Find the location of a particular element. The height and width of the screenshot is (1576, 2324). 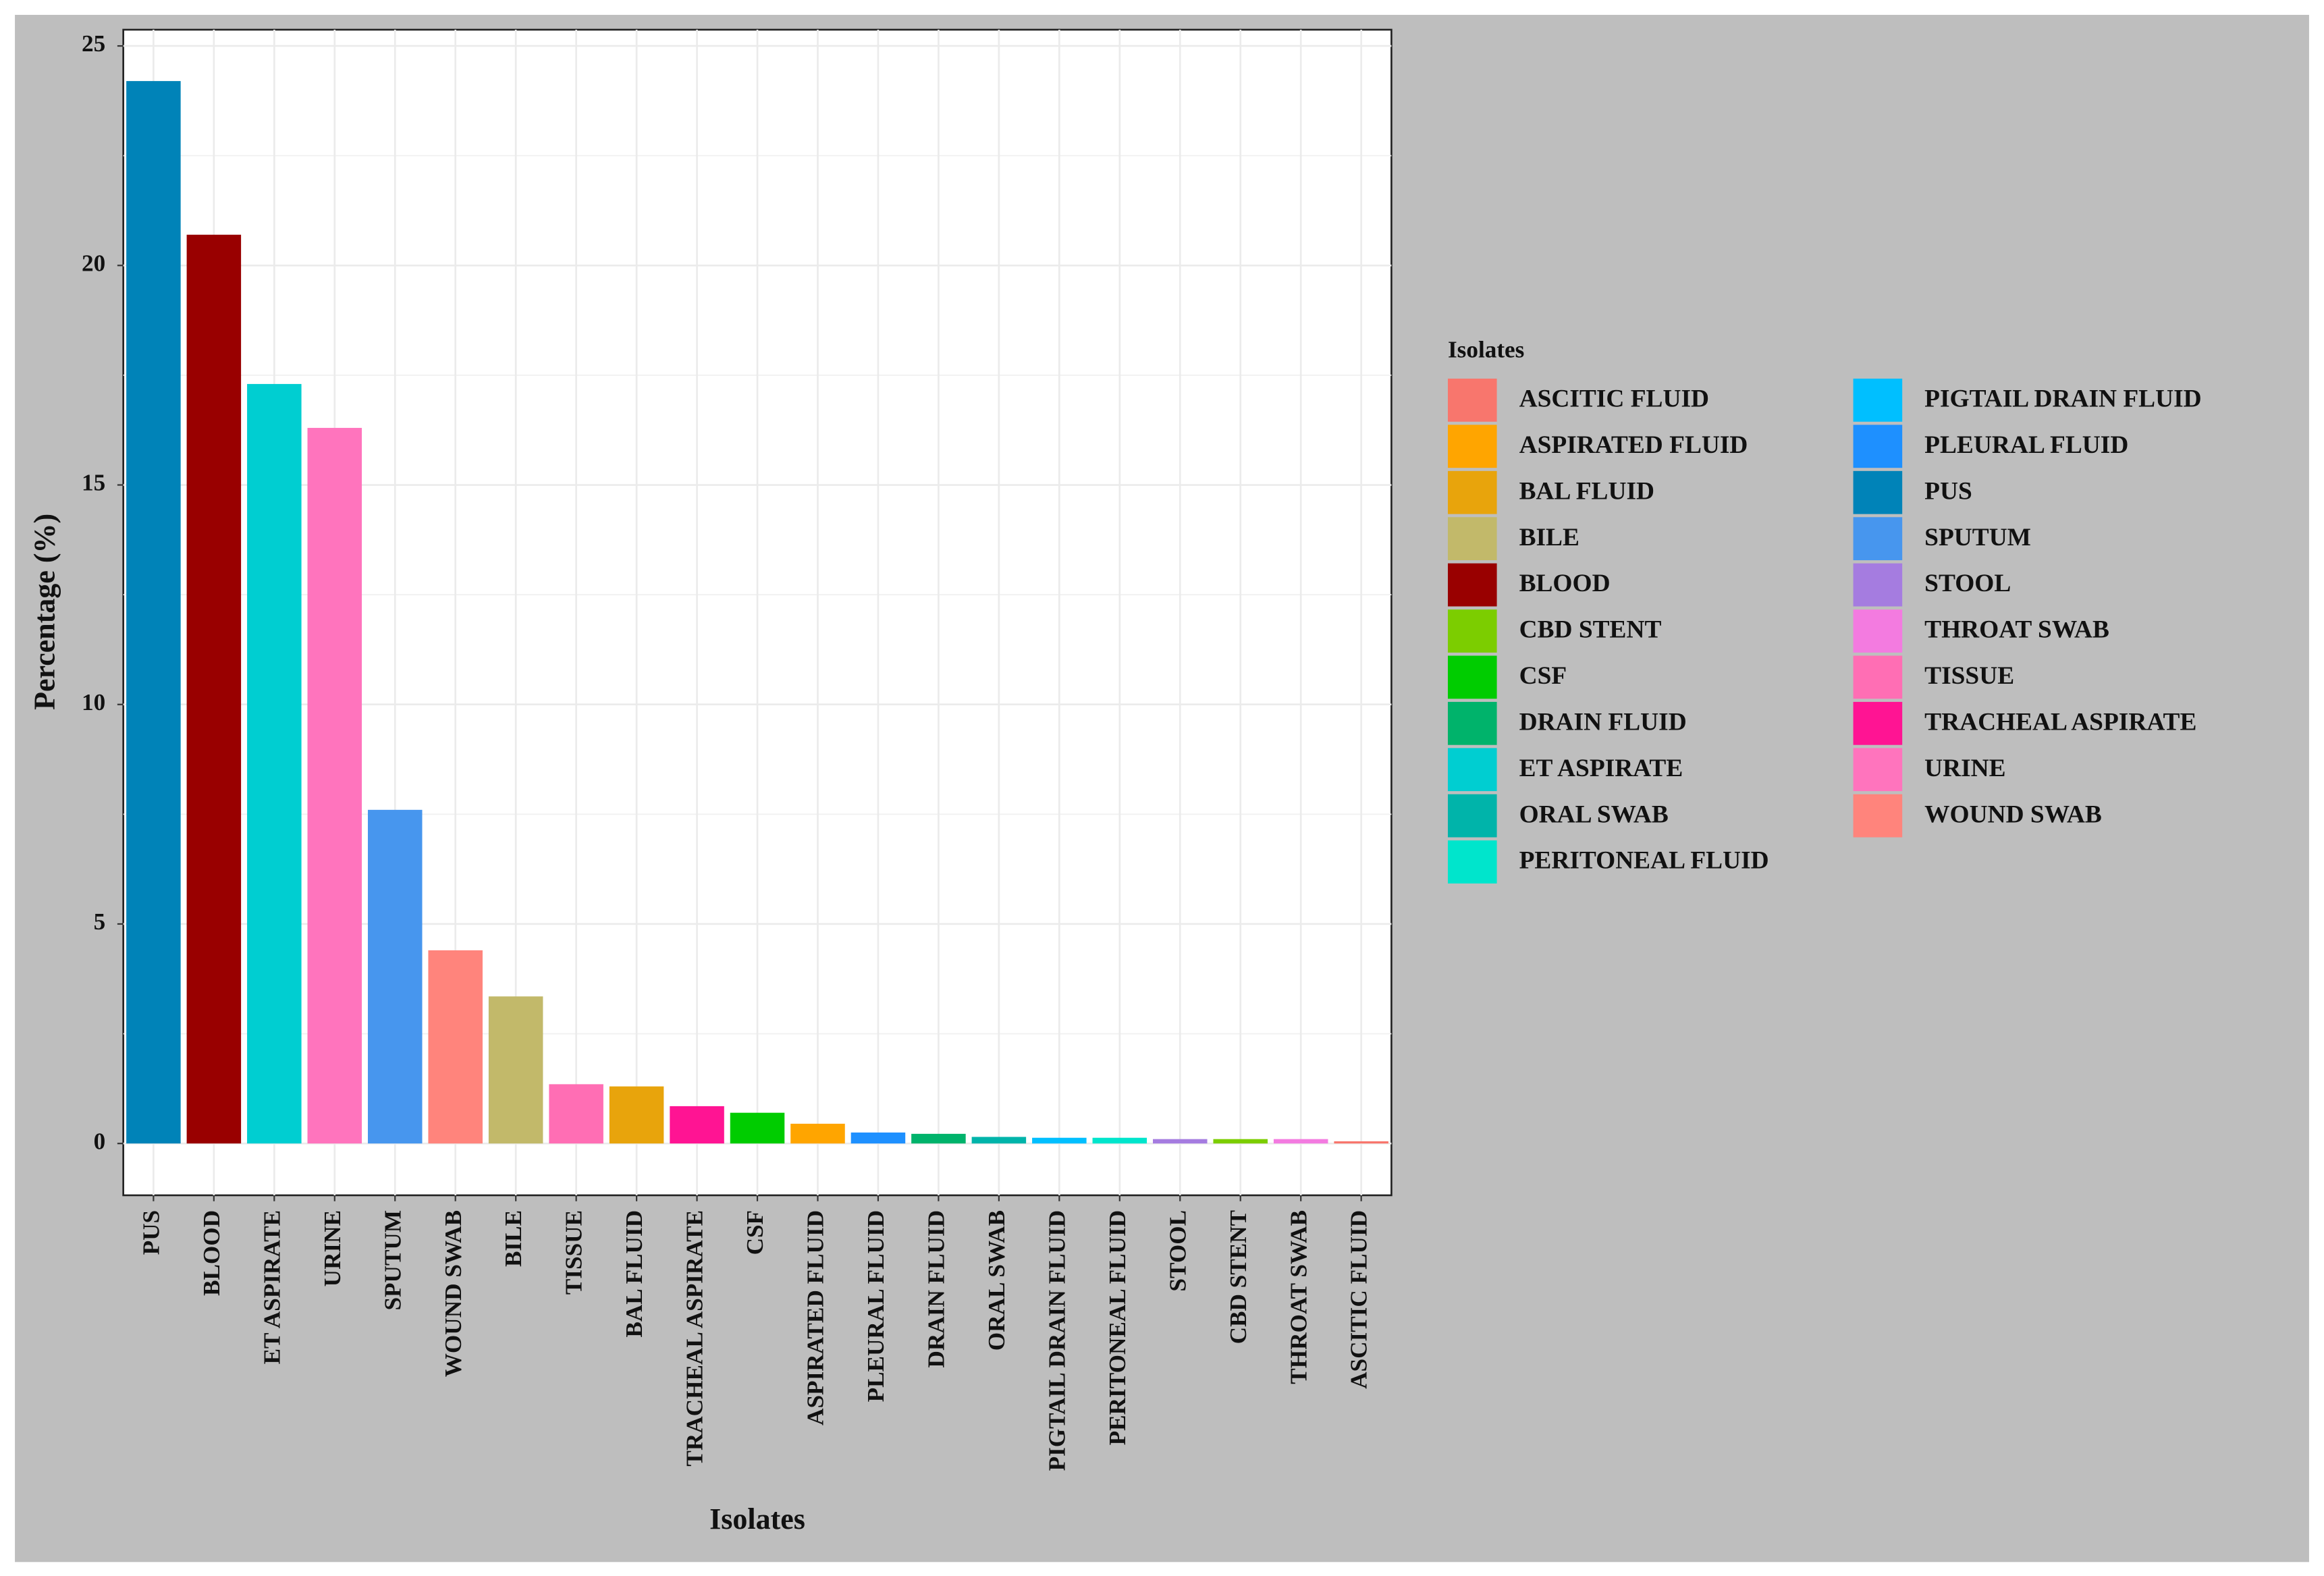

legend-label: PIGTAIL DRAIN FLUID is located at coordinates (2063, 399).